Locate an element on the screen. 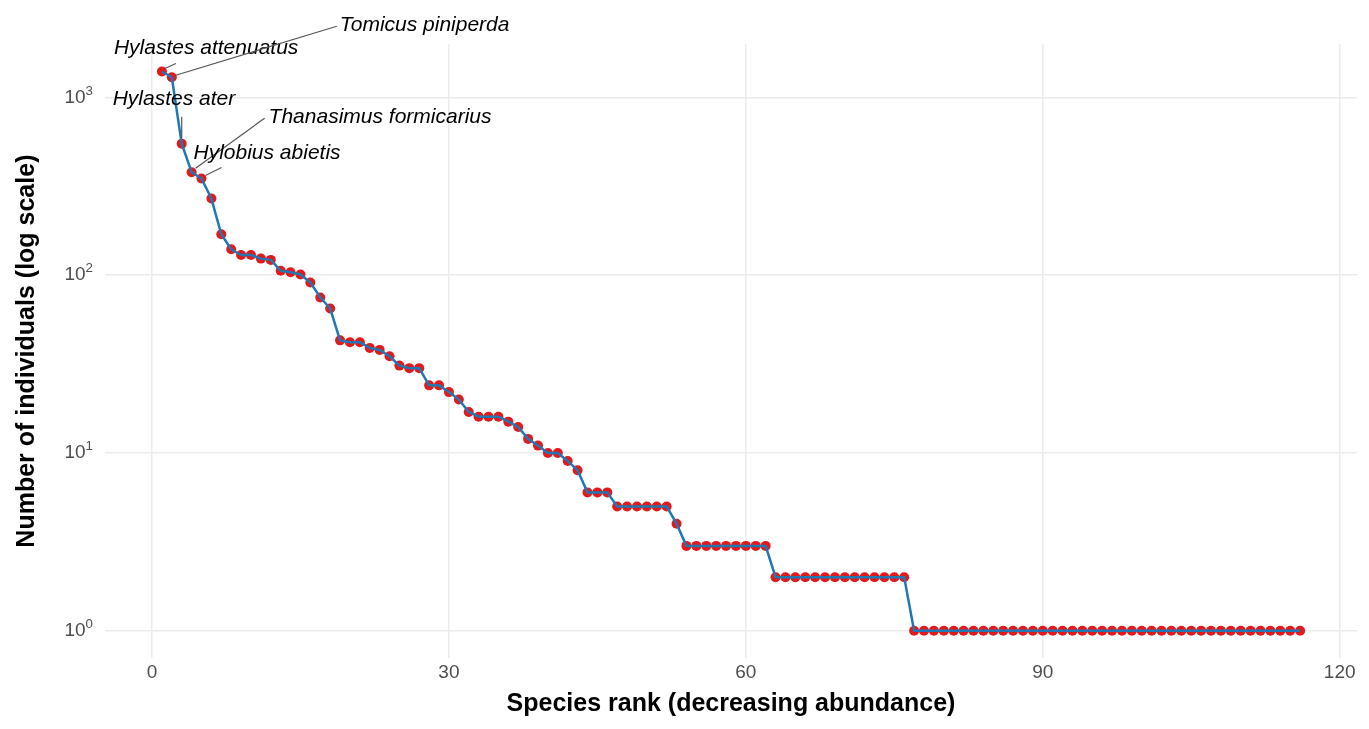  x-tick-label: 90 is located at coordinates (1043, 671).